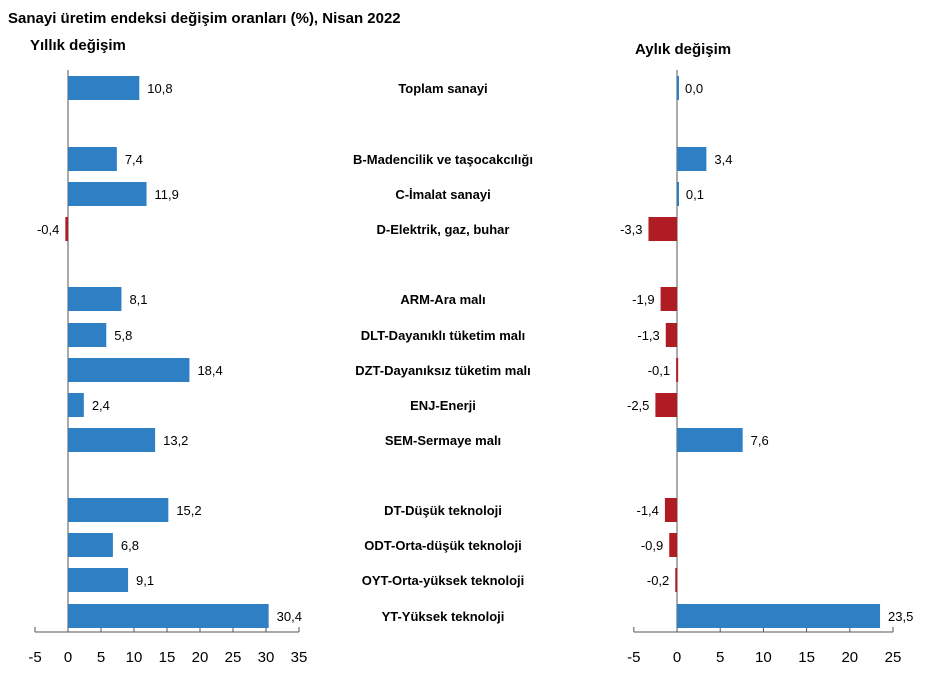  What do you see at coordinates (683, 49) in the screenshot?
I see `panel-subtitle: Aylık değişim` at bounding box center [683, 49].